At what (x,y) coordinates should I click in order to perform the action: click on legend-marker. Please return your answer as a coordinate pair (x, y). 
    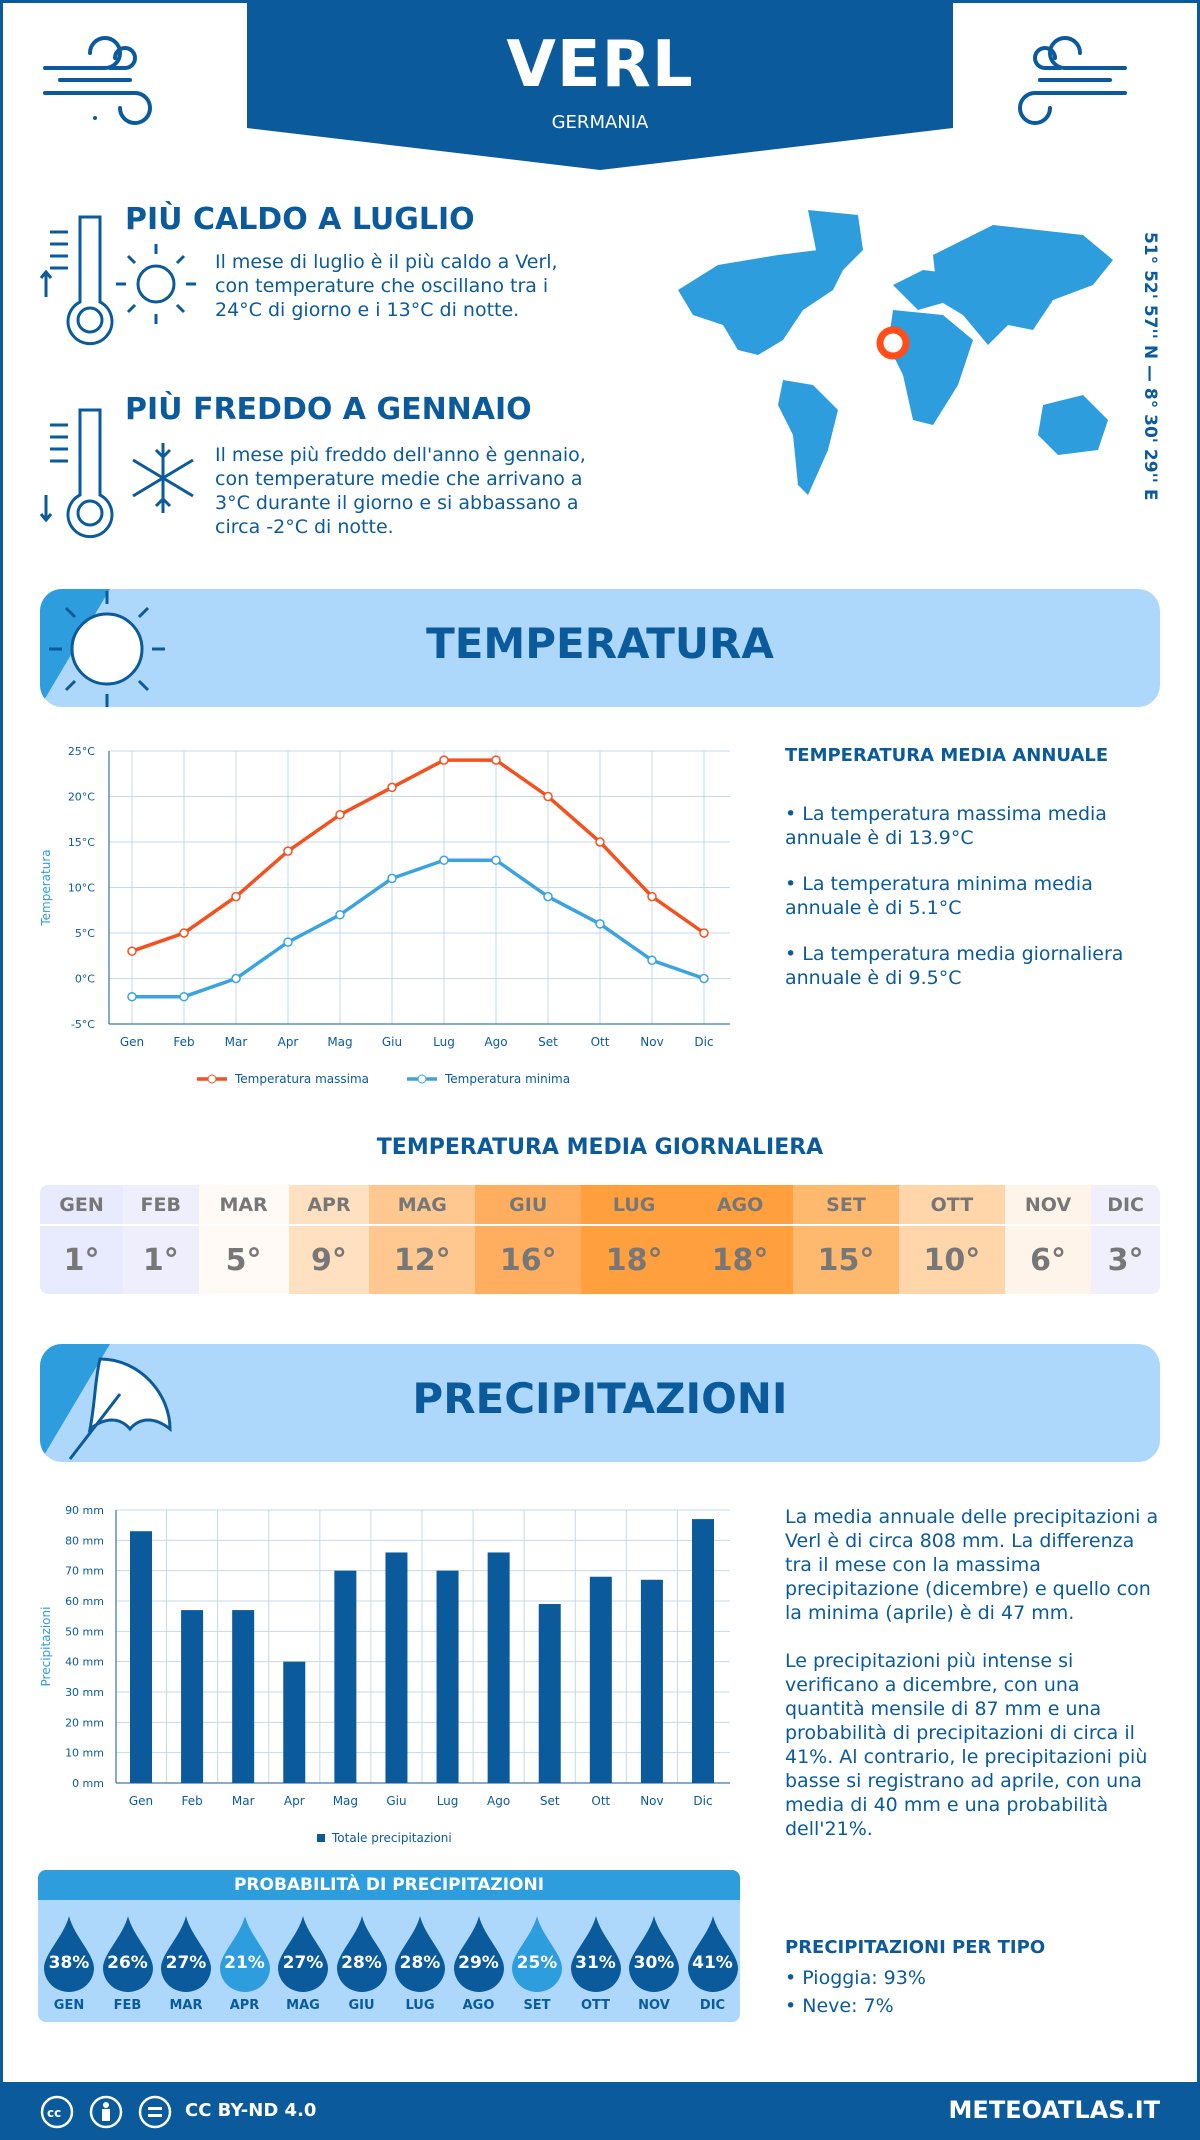
    Looking at the image, I should click on (422, 1079).